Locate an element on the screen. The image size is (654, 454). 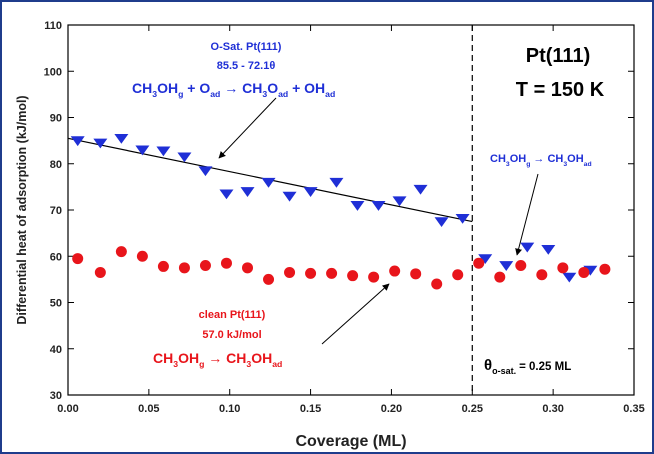
theta-label: θo-sat. = 0.25 ML is located at coordinates (527, 366).